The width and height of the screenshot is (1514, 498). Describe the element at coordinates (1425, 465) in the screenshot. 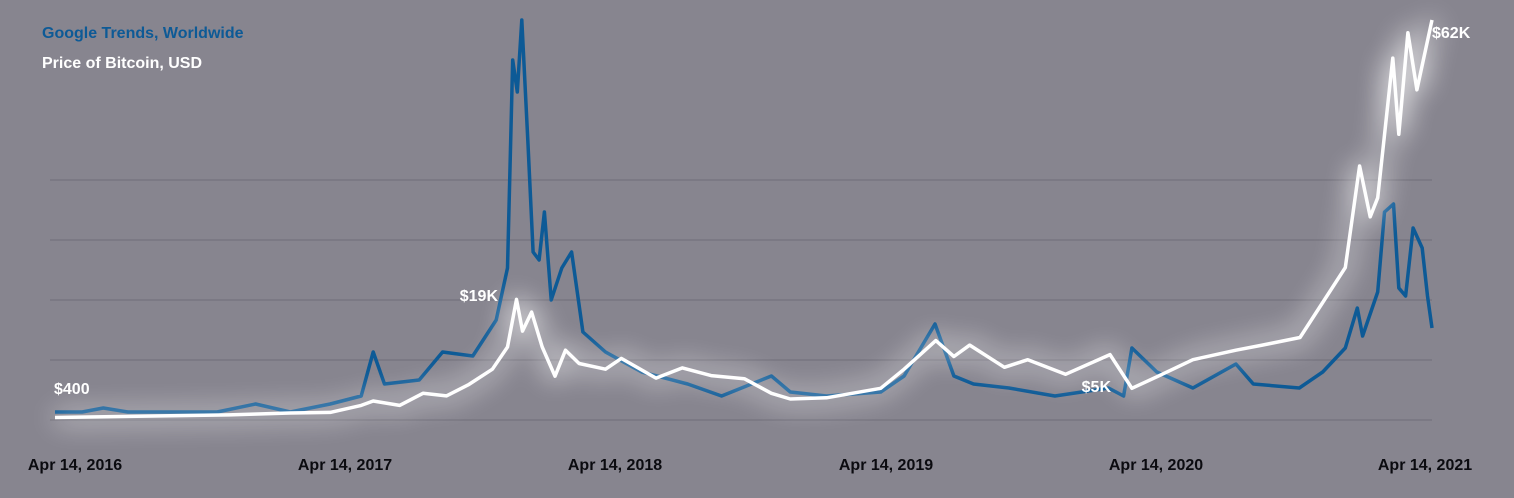

I see `x-tick-label: Apr 14, 2021` at that location.